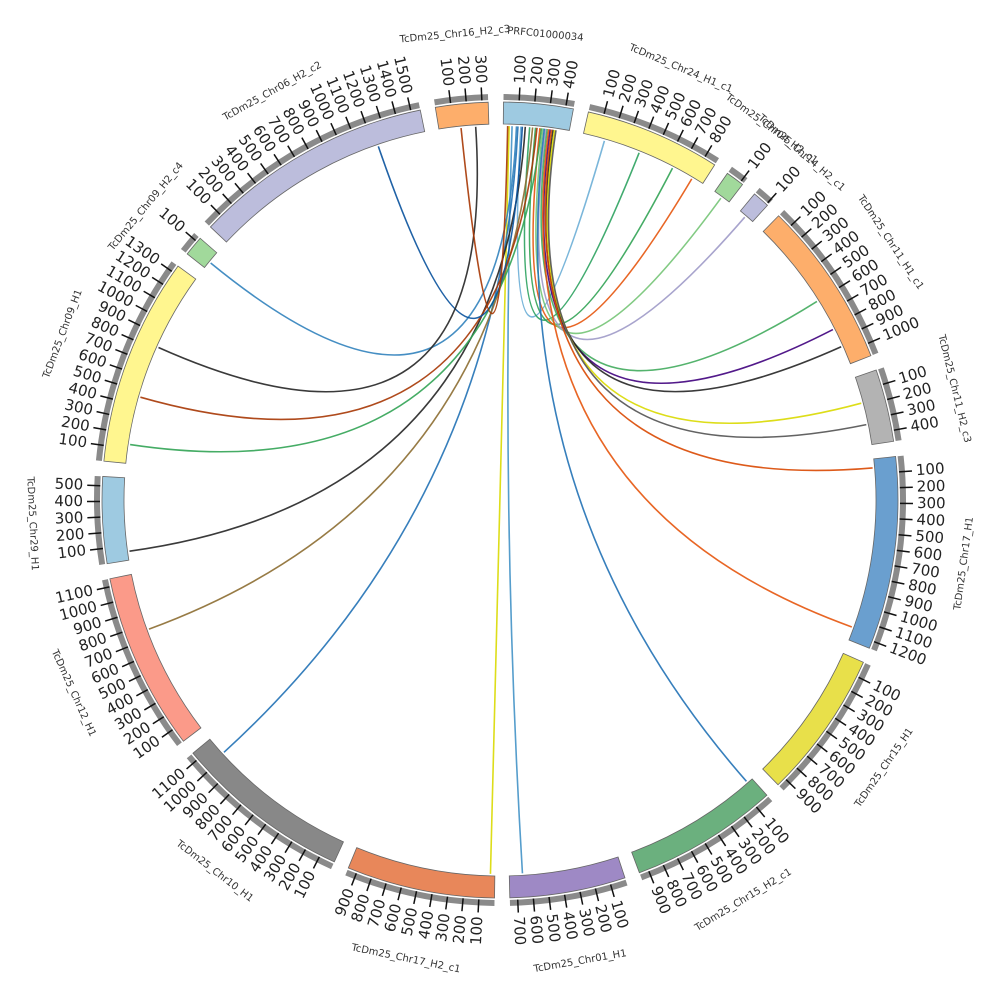 The width and height of the screenshot is (1000, 1000). Describe the element at coordinates (545, 35) in the screenshot. I see `segment-name: PRFC01000034` at that location.